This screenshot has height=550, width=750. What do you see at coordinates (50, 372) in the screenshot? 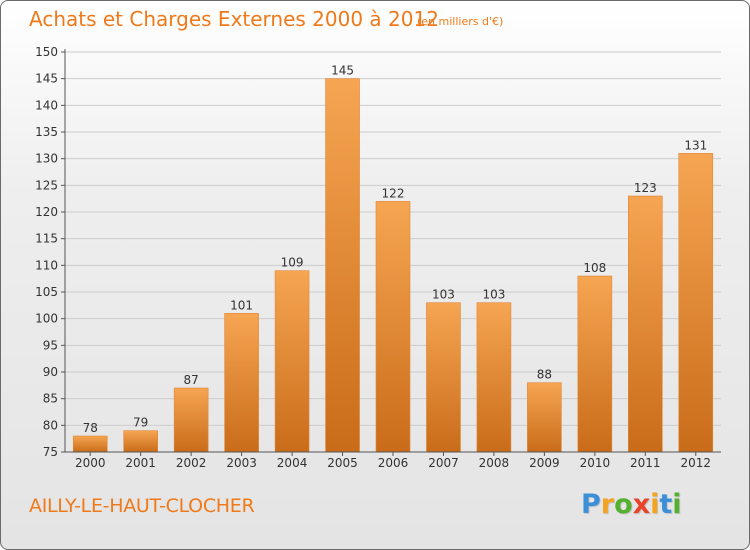
I see `y-tick-label: 90` at bounding box center [50, 372].